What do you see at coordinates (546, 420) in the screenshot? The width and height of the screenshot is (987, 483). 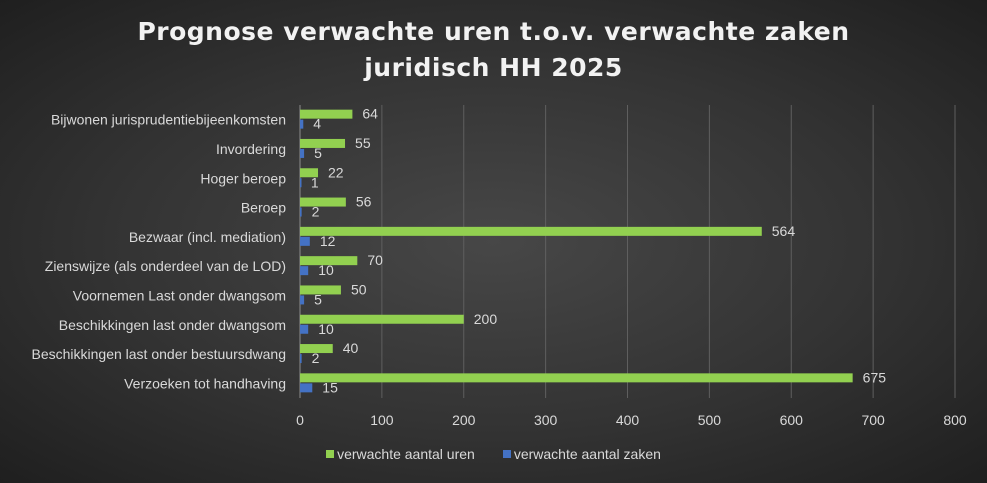 I see `x-tick-label: 300` at bounding box center [546, 420].